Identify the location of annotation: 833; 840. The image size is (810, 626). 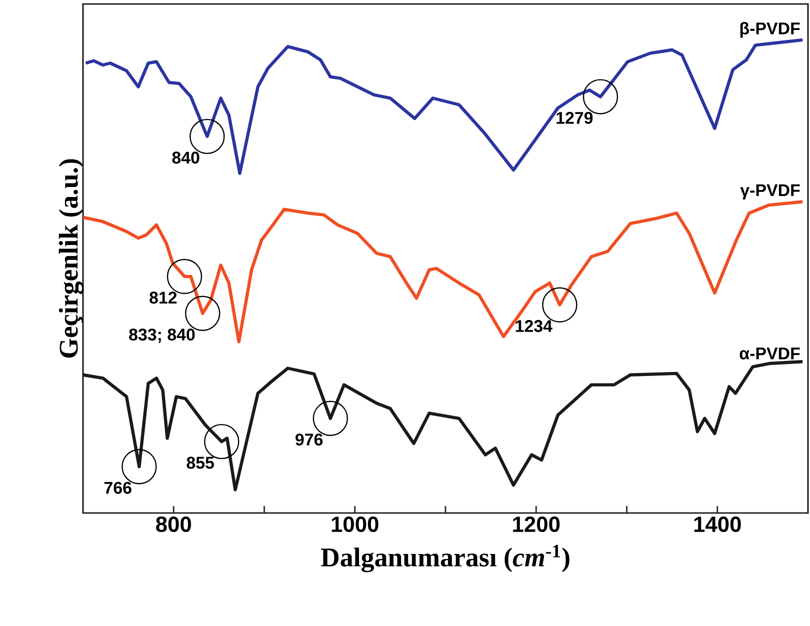
(162, 336).